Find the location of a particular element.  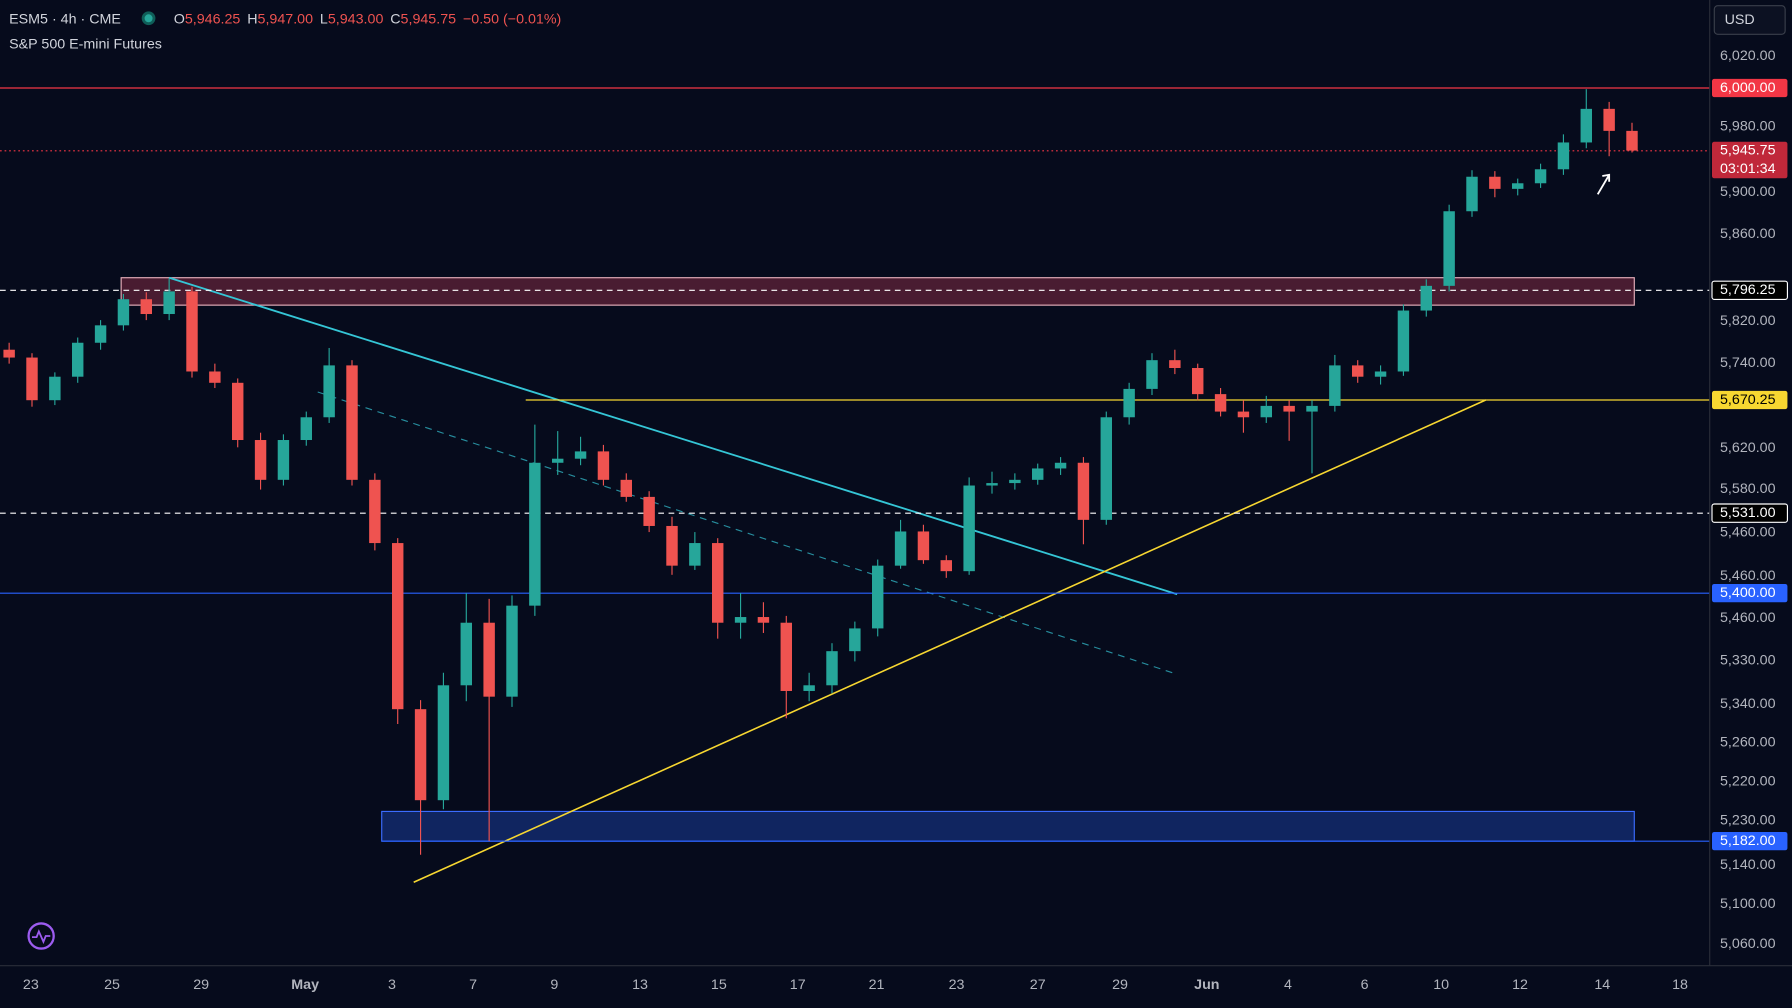

ohlc-key: O is located at coordinates (179, 19).